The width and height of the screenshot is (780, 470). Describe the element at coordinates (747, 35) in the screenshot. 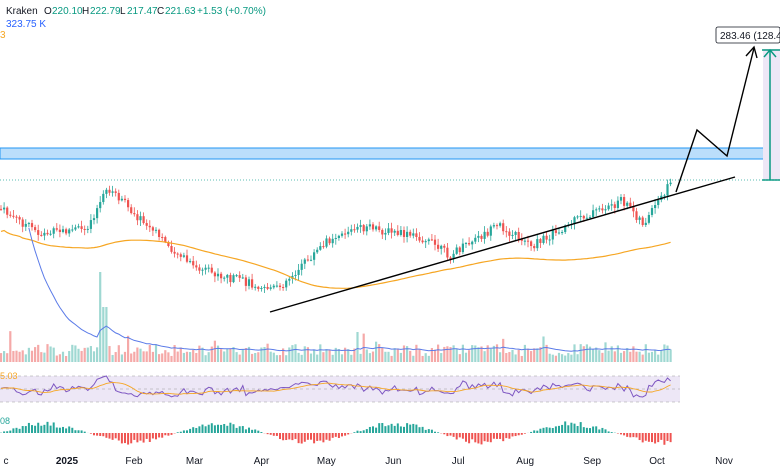

I see `projection-label-box` at that location.